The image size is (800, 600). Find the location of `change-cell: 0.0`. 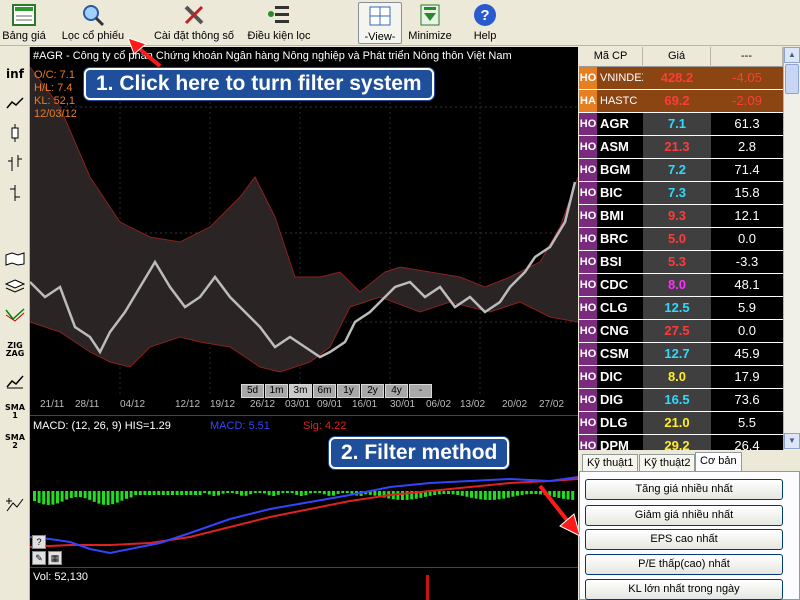

change-cell: 0.0 is located at coordinates (747, 331).